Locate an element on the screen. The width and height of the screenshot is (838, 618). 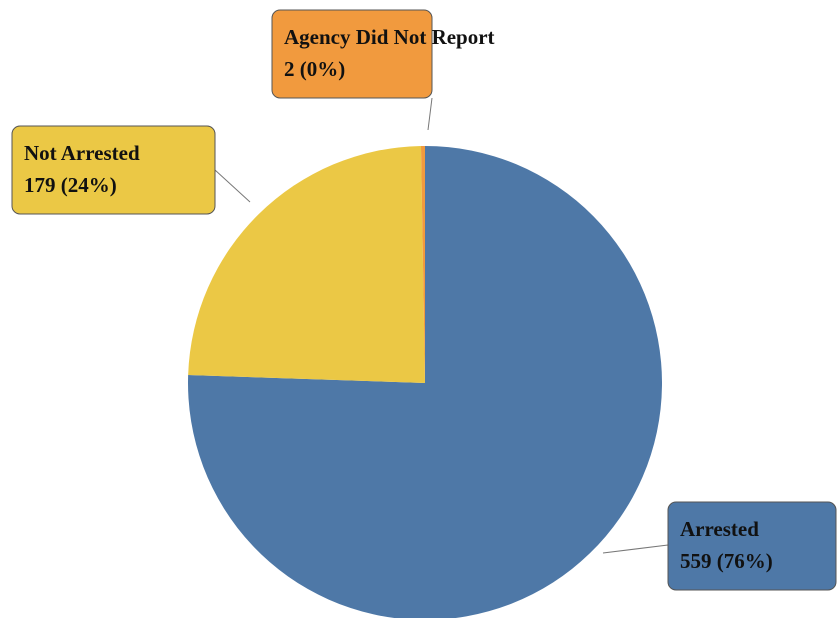
category-label: Not Arrested is located at coordinates (82, 153).